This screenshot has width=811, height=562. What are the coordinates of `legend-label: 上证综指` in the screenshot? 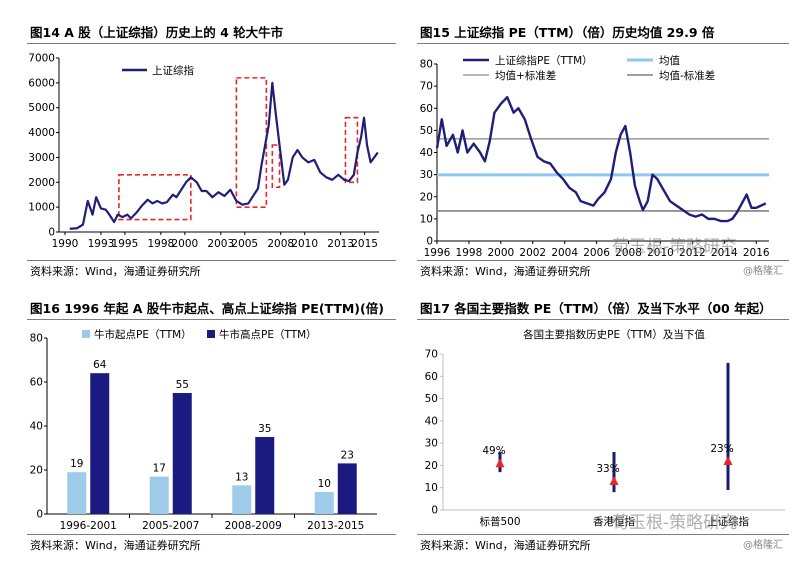 It's located at (173, 70).